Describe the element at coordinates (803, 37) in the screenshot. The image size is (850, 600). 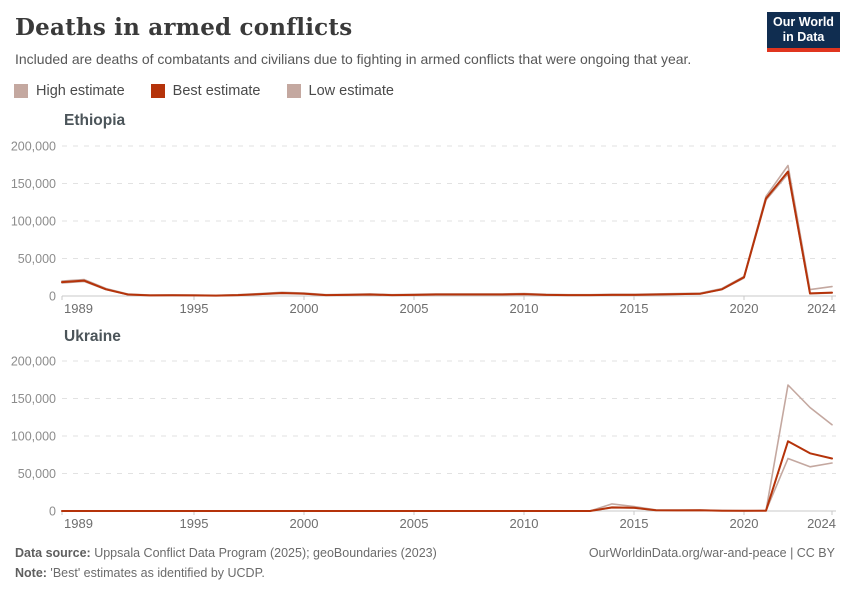
I see `owid-logo-line2: in Data` at that location.